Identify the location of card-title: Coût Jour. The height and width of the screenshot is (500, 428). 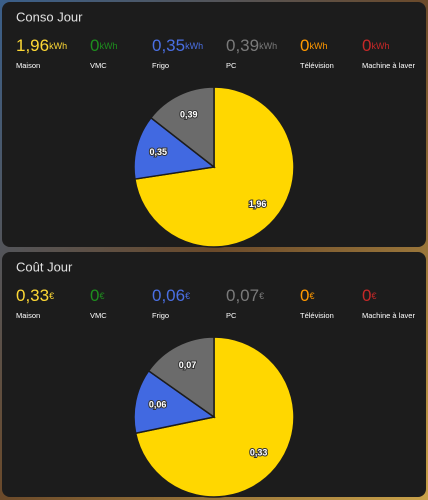
(44, 266).